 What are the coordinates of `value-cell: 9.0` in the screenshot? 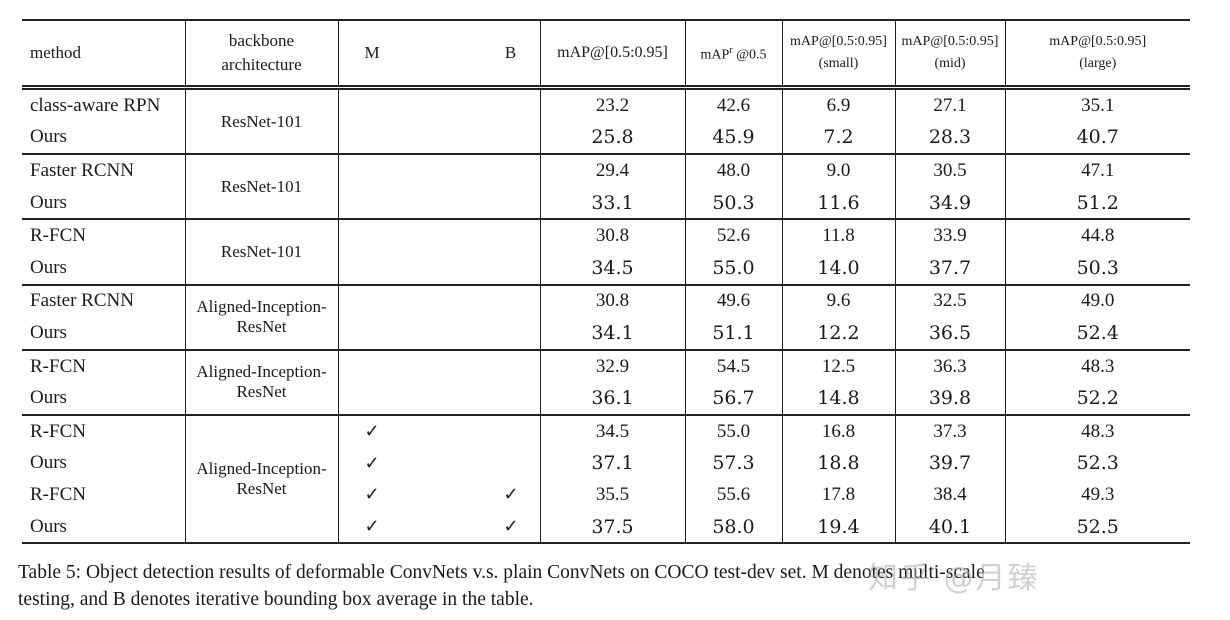 It's located at (838, 170).